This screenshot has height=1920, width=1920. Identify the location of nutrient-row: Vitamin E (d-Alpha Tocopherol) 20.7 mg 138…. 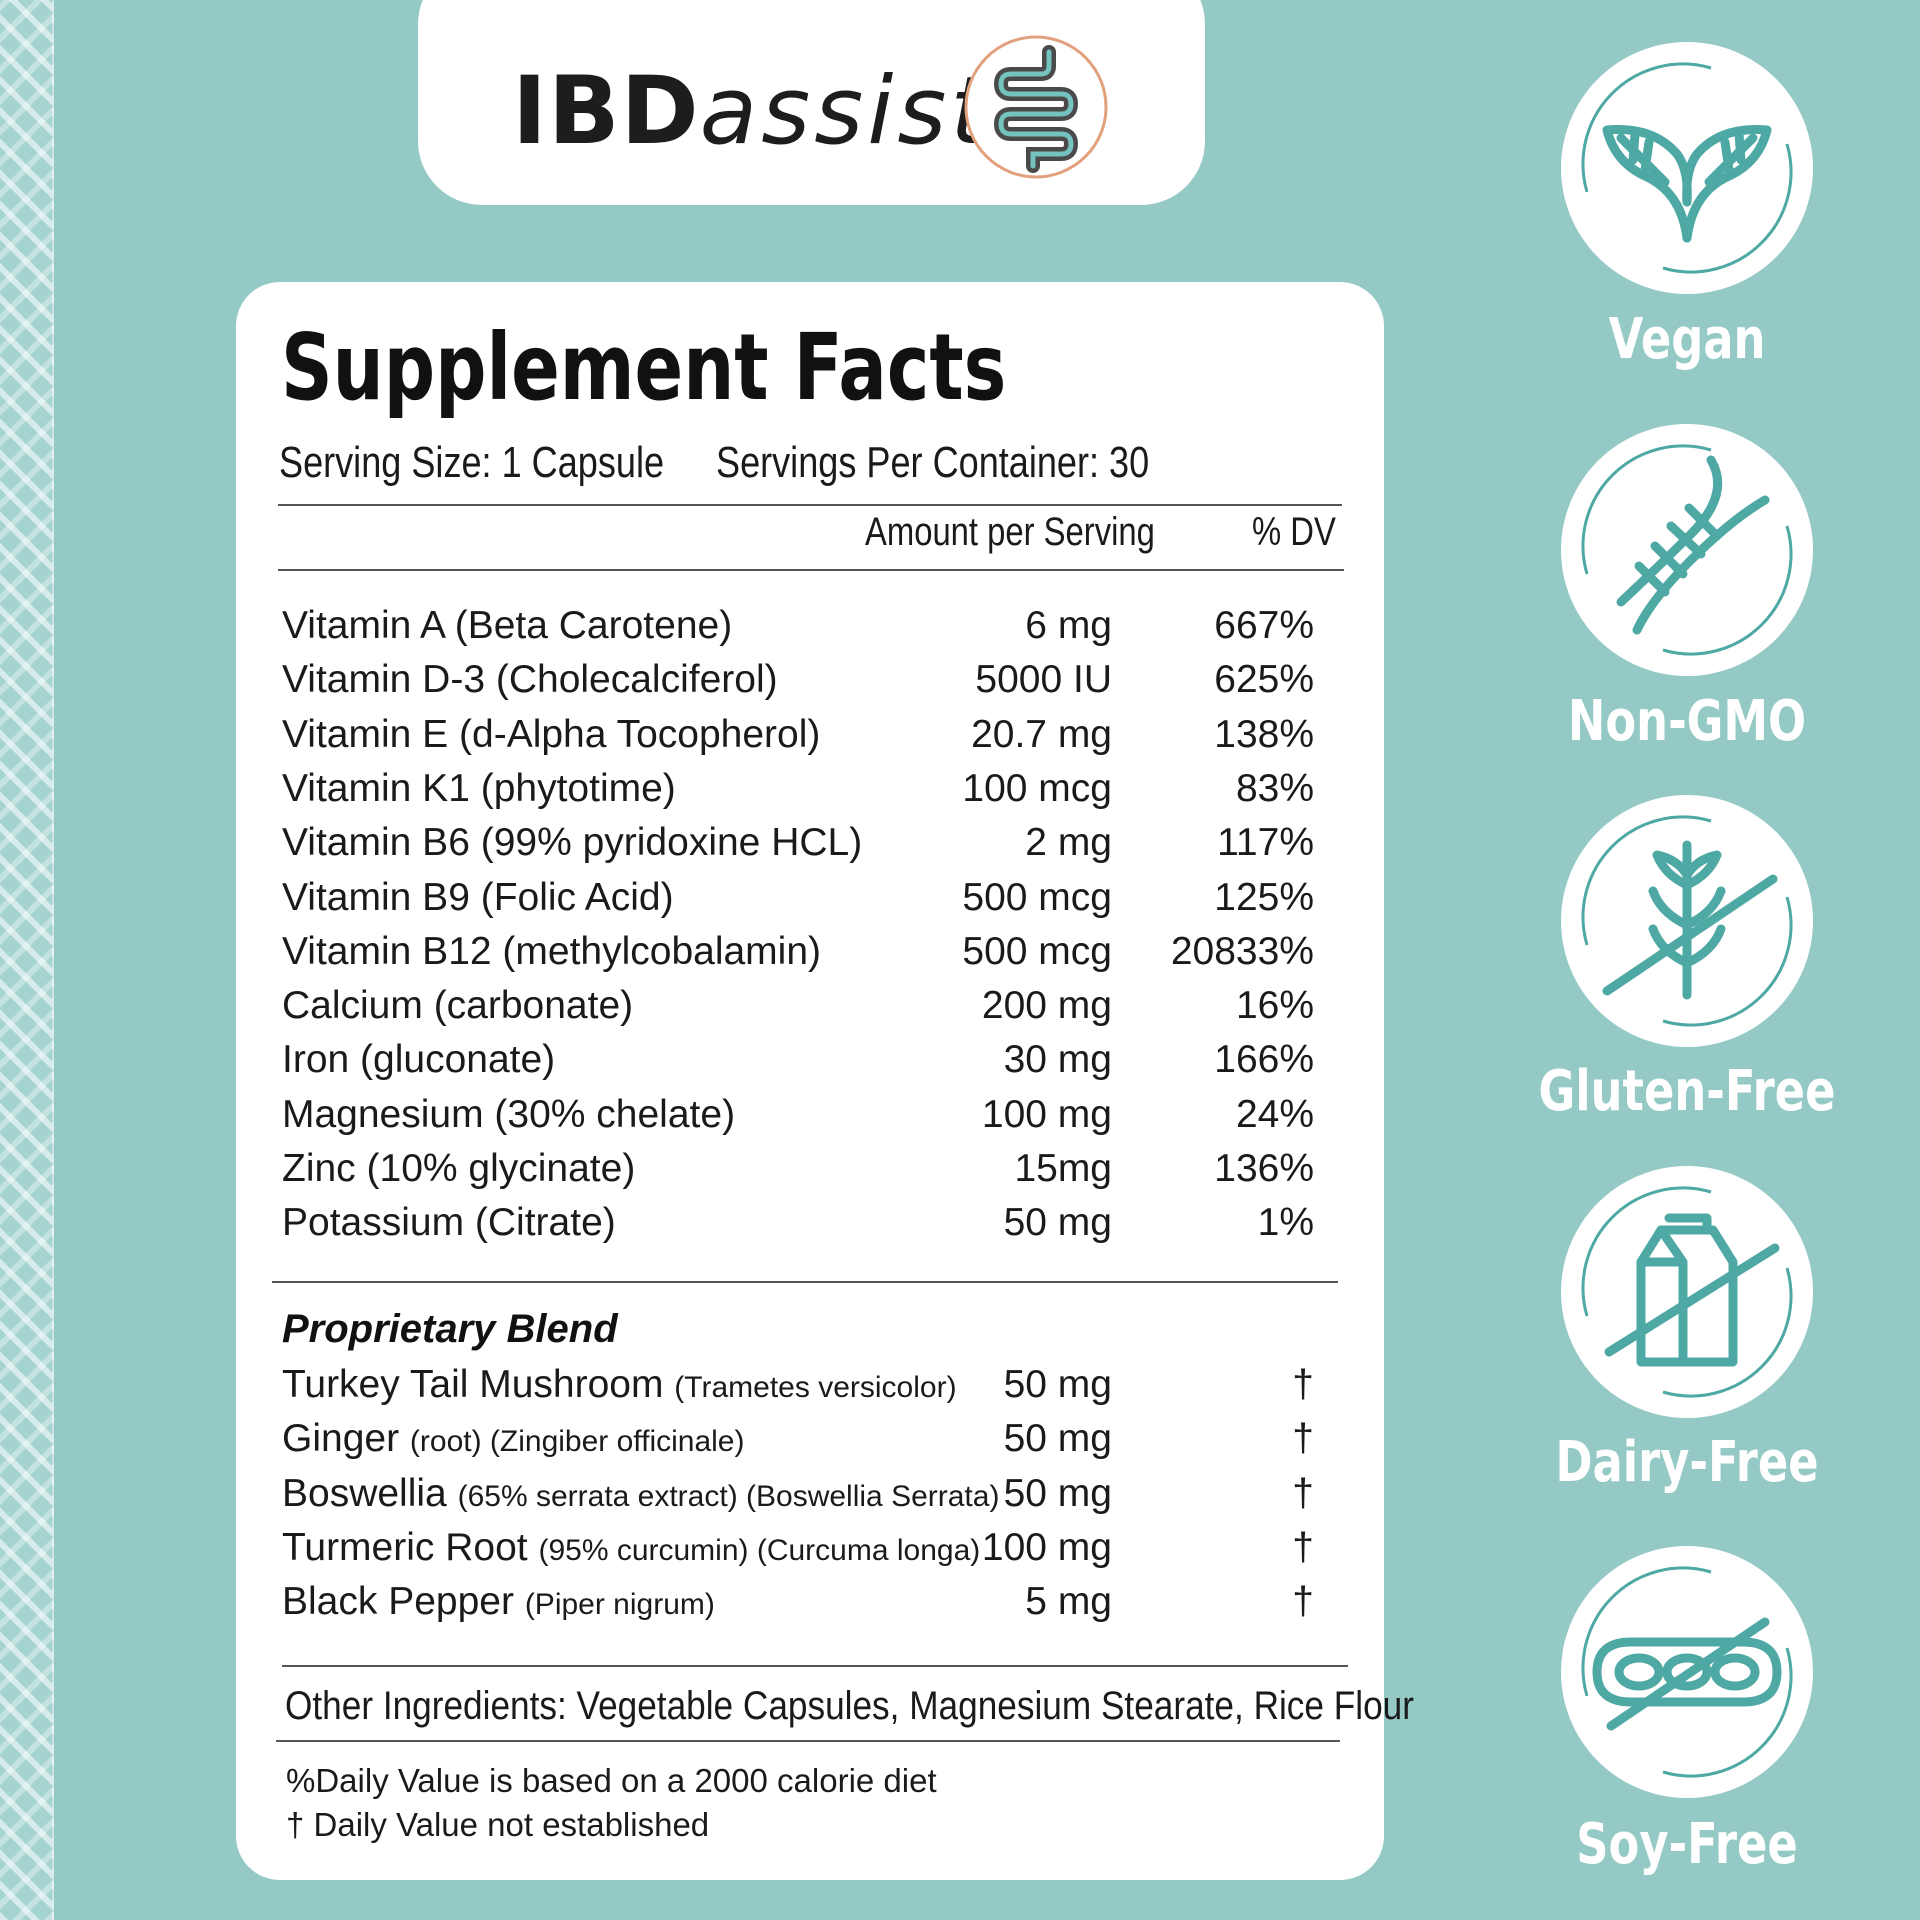
(807, 735).